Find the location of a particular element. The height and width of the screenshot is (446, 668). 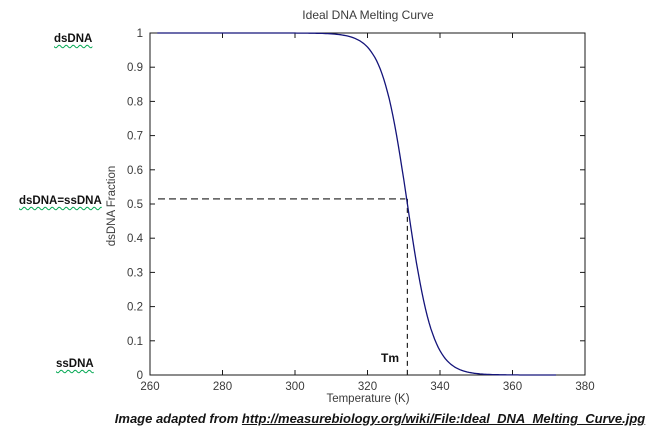

x-tick-label: 320 is located at coordinates (367, 387).